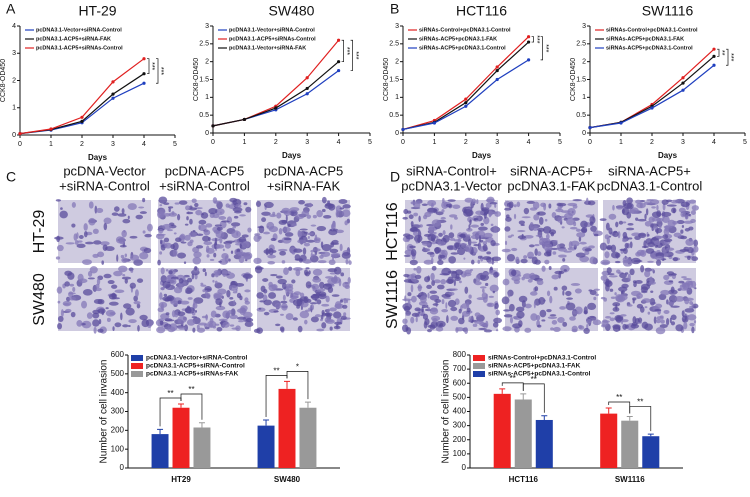 Image resolution: width=750 pixels, height=497 pixels. Describe the element at coordinates (551, 170) in the screenshot. I see `column-header: siRNA-ACP5+` at that location.